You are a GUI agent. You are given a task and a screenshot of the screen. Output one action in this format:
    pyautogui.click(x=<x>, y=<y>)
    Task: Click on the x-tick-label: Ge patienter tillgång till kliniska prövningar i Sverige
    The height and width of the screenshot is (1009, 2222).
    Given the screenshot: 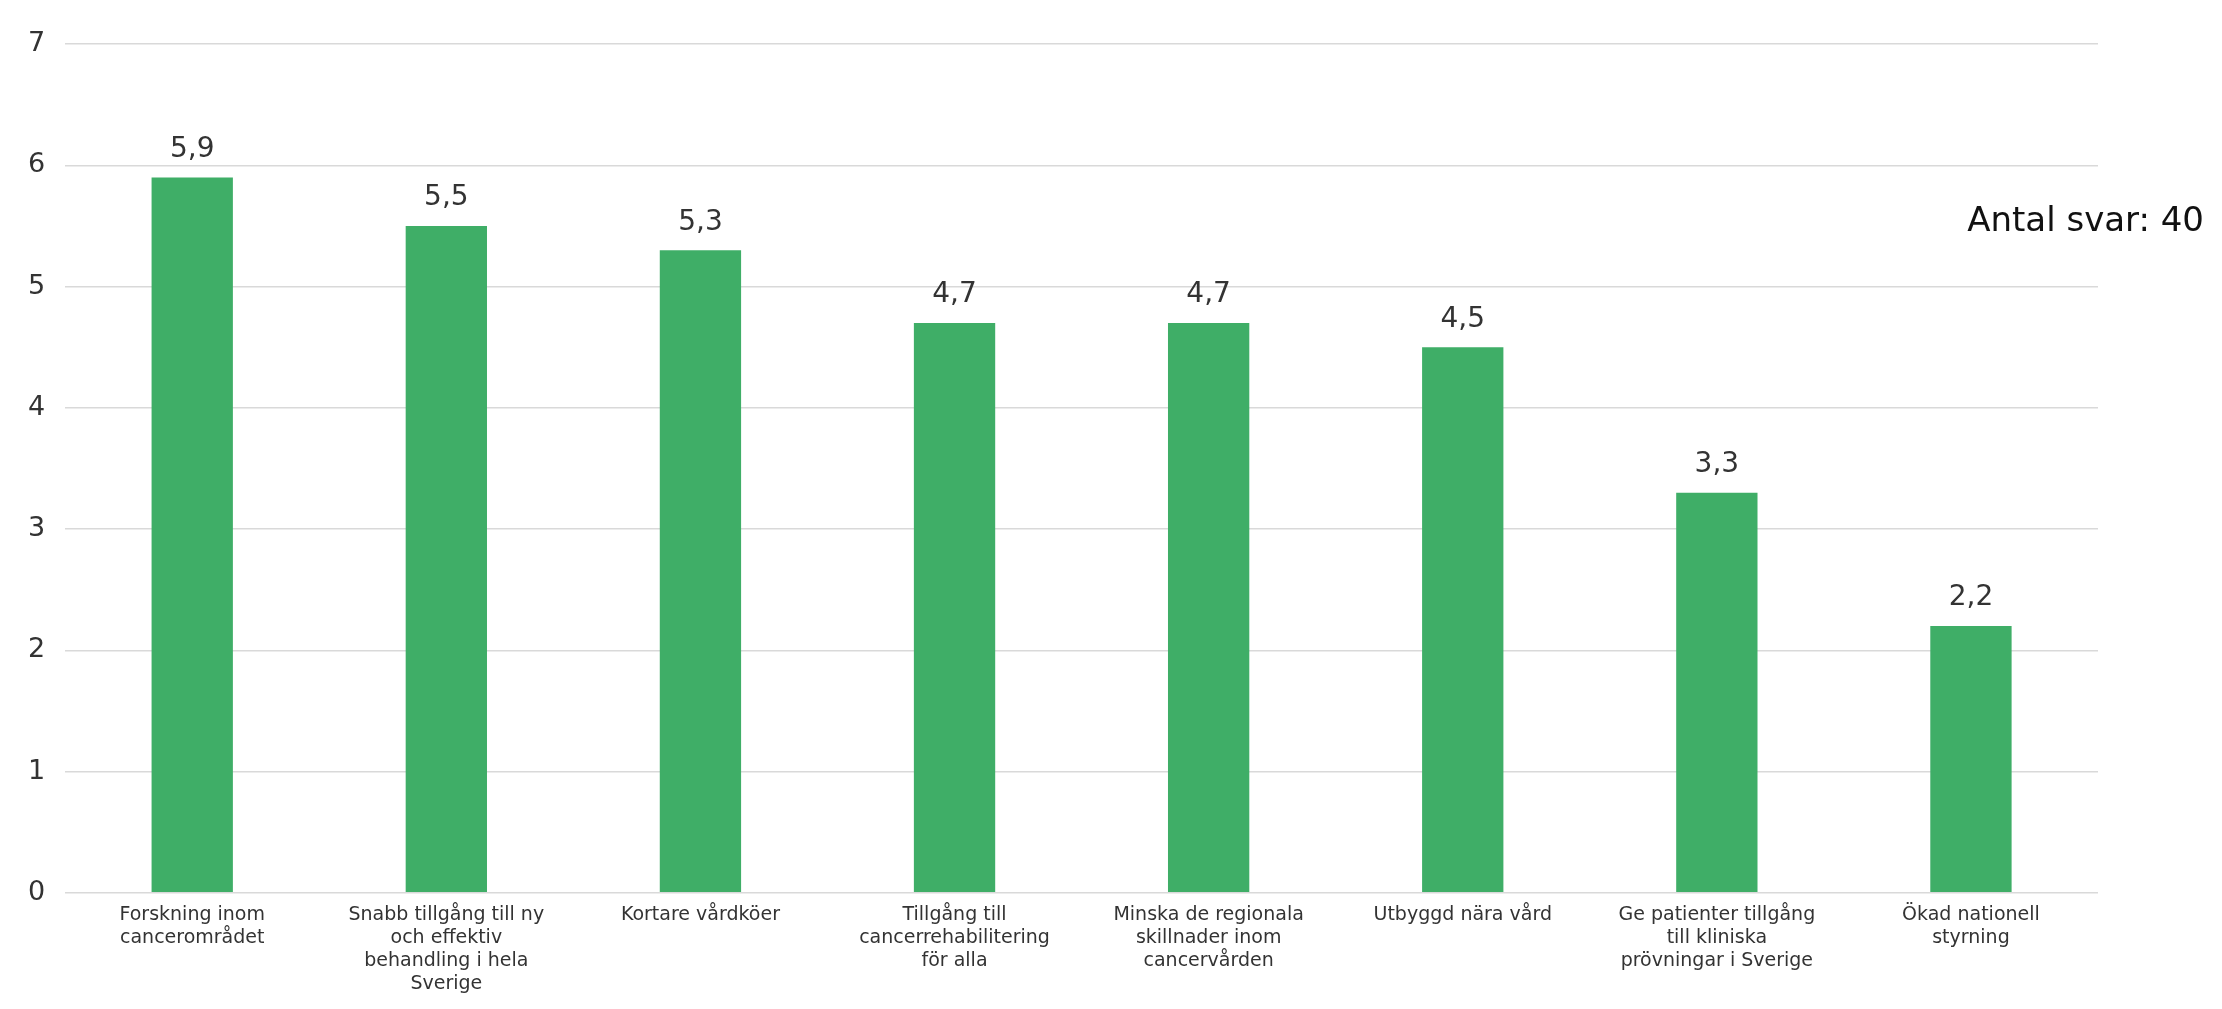 What is the action you would take?
    pyautogui.click(x=1717, y=936)
    